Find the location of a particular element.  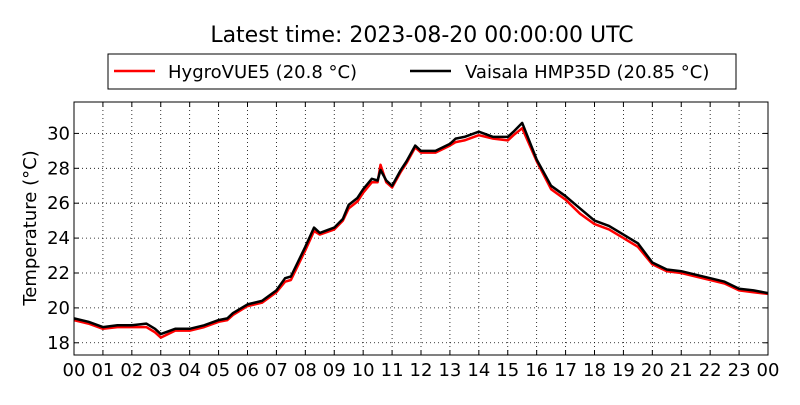

y-tick-label: 18 is located at coordinates (58, 343).